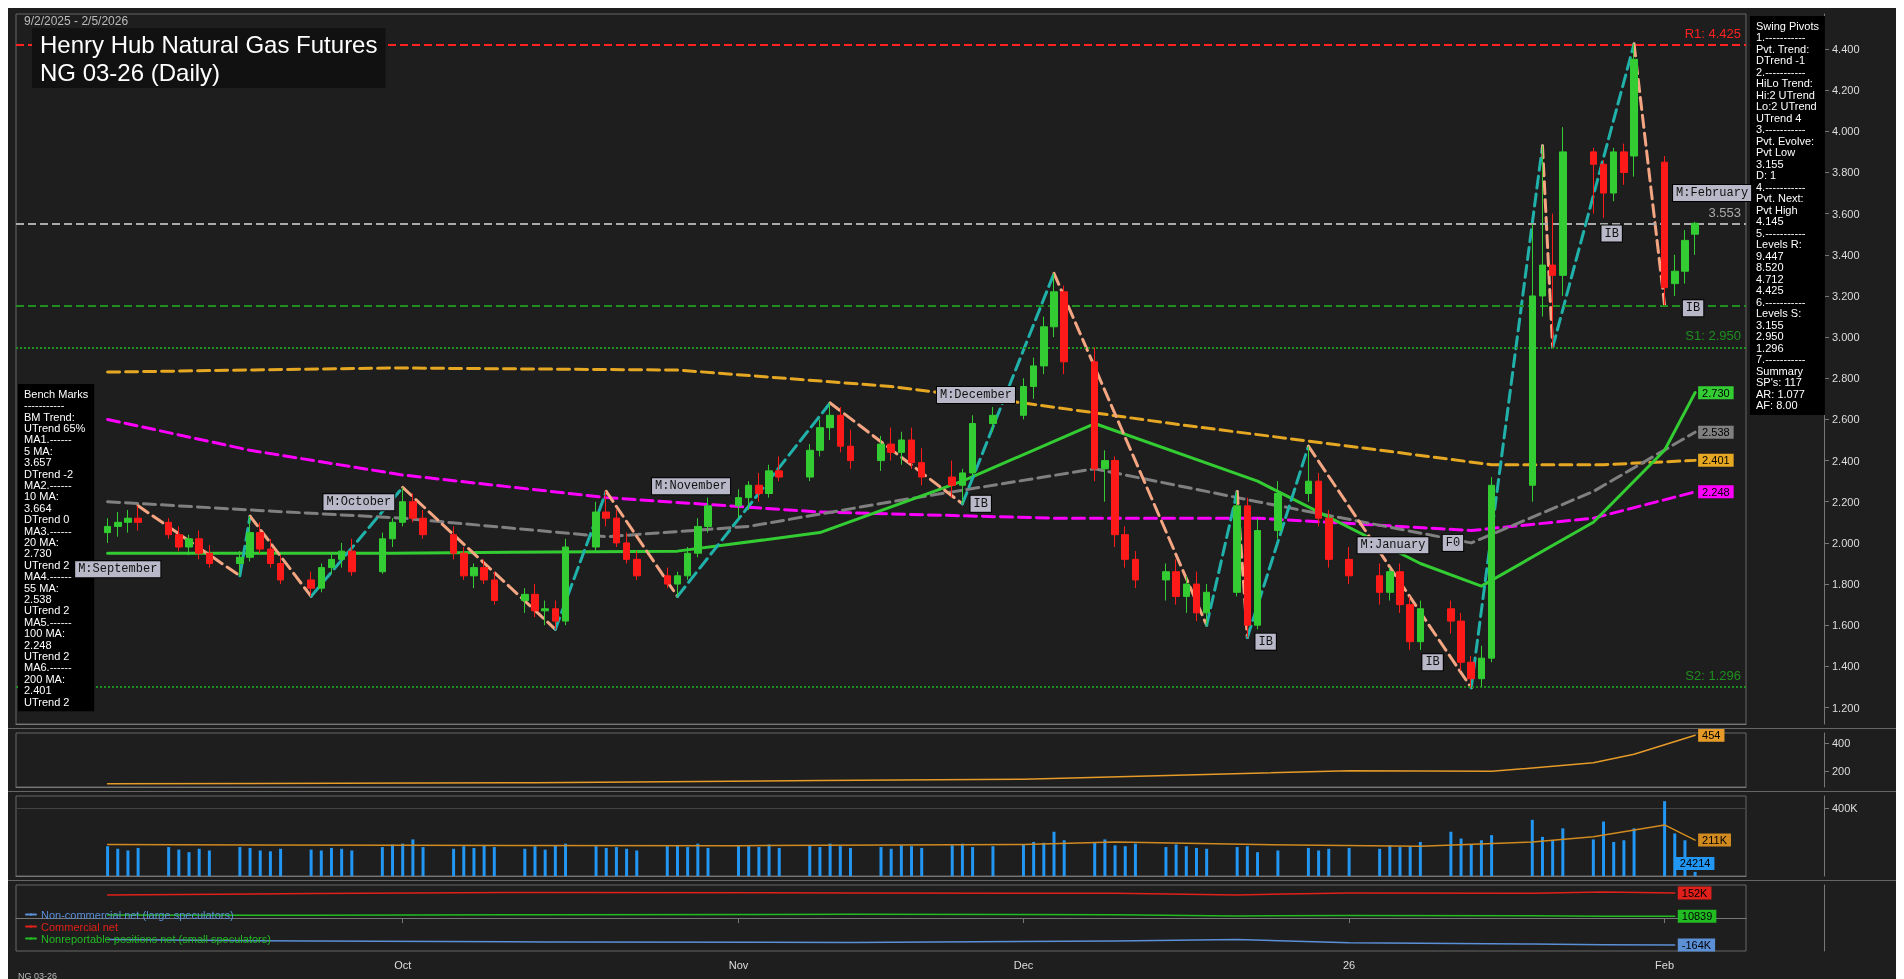  I want to click on annotation: M:December, so click(975, 394).